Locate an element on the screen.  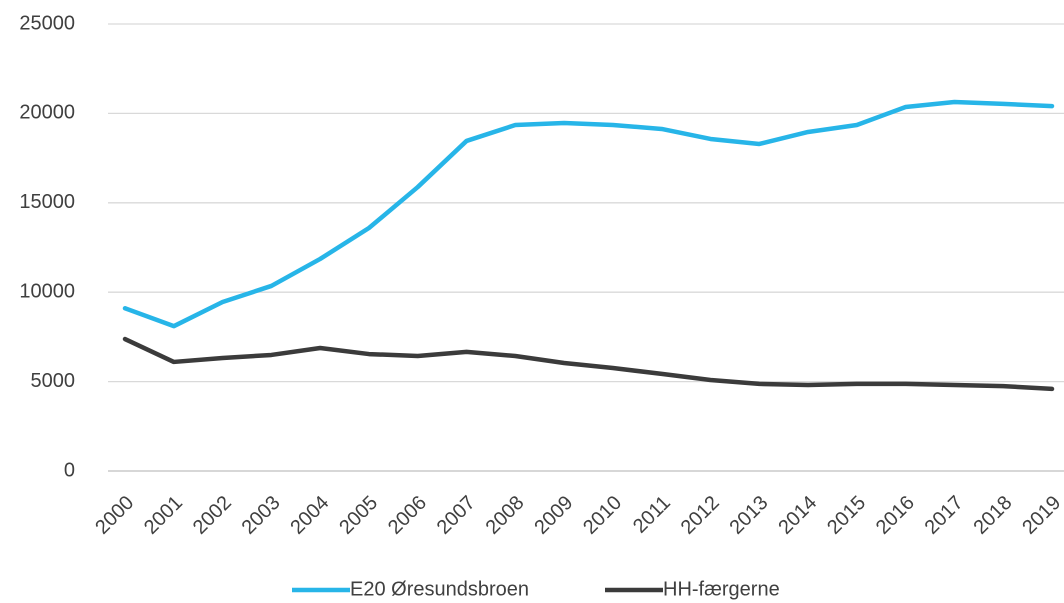
x-tick-label: 2012 is located at coordinates (700, 515).